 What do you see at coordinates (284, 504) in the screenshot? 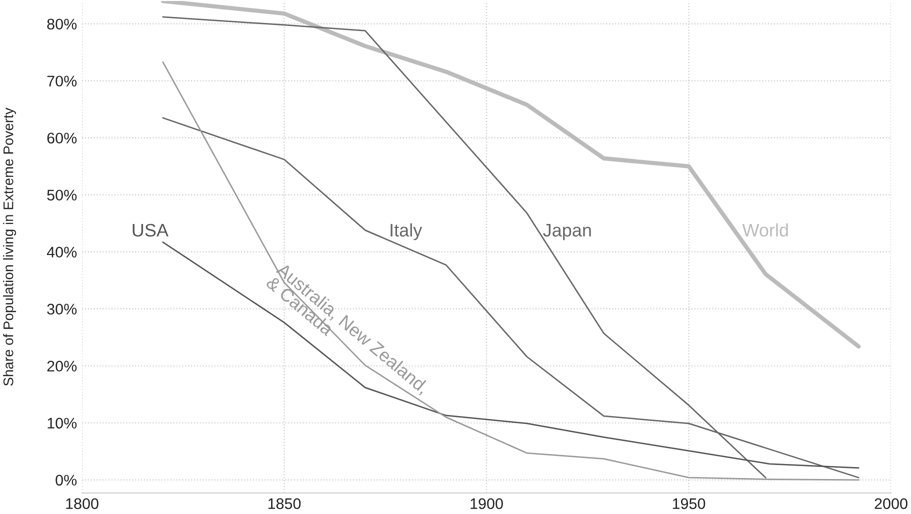
I see `x-tick-label: 1850` at bounding box center [284, 504].